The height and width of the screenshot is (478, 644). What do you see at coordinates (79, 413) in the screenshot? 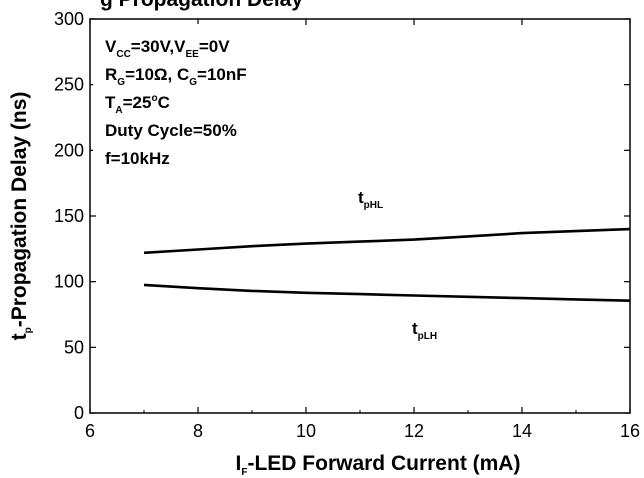
I see `y-tick-label: 0` at bounding box center [79, 413].